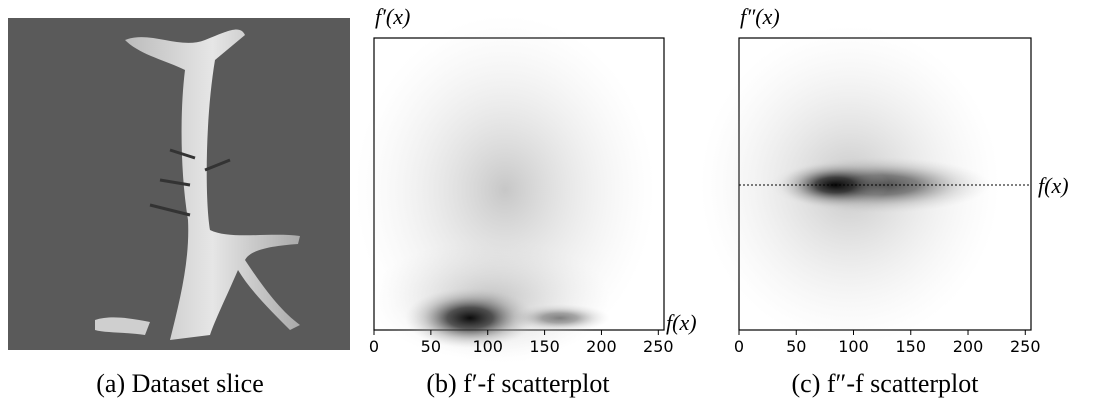 This screenshot has height=411, width=1097. I want to click on caption: (b) f′-f scatterplot, so click(518, 383).